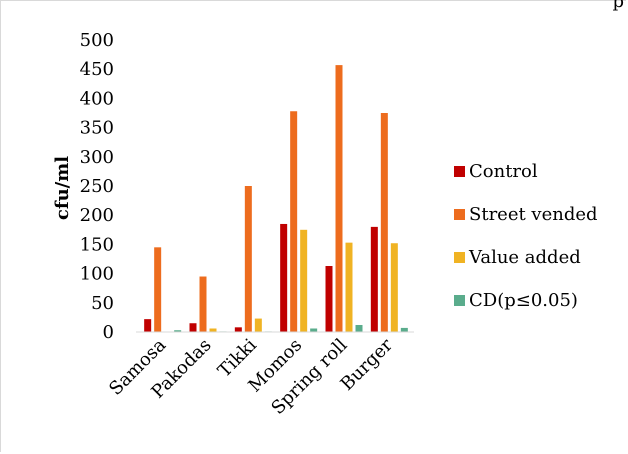 The height and width of the screenshot is (454, 628). I want to click on y-tick-label: 50, so click(102, 303).